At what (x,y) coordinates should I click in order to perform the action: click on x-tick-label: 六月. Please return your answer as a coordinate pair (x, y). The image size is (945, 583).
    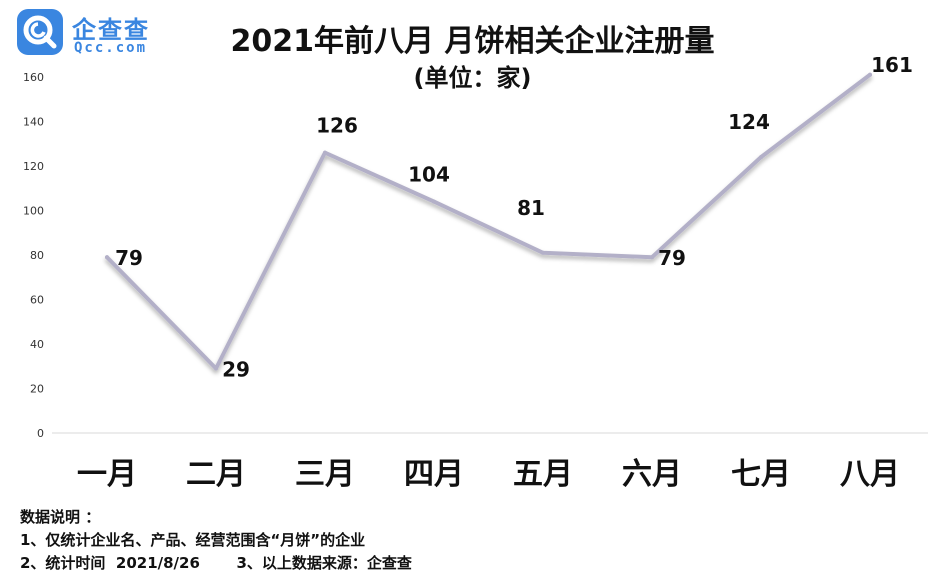
    Looking at the image, I should click on (652, 474).